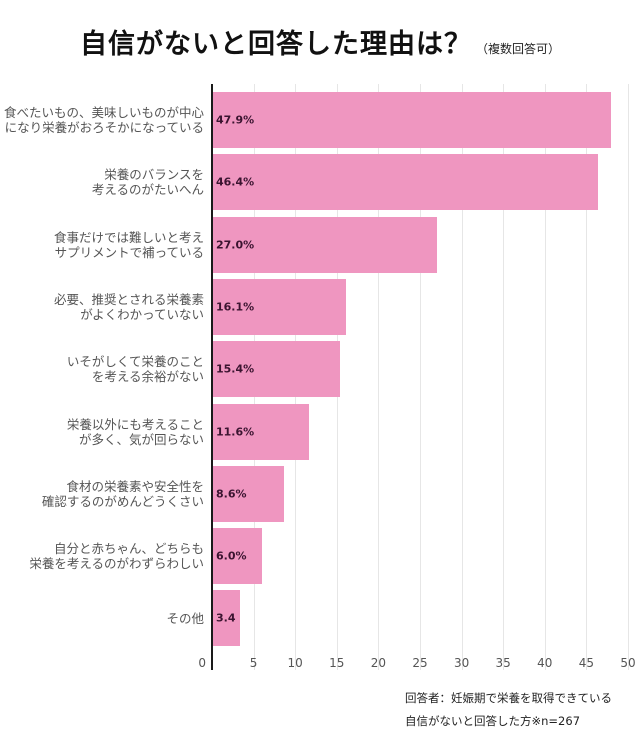 The image size is (640, 738). Describe the element at coordinates (102, 618) in the screenshot. I see `category-label: その他` at that location.